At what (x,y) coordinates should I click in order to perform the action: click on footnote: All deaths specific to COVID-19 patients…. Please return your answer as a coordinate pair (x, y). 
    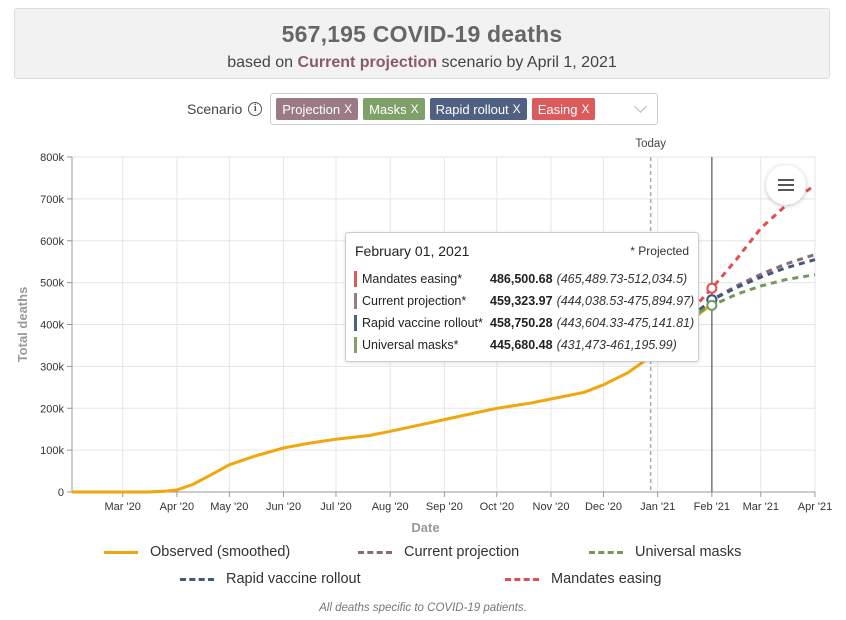
    Looking at the image, I should click on (423, 608).